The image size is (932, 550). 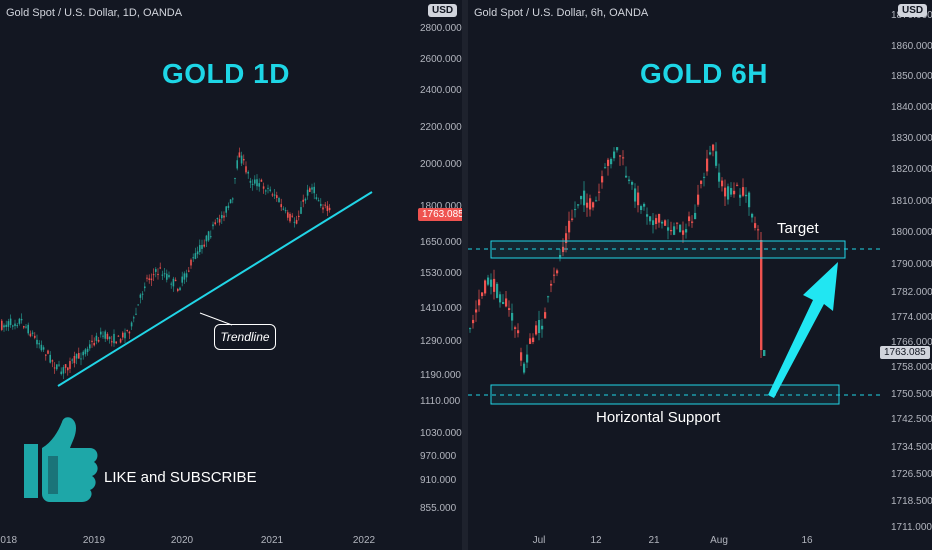 I want to click on y-axis-tick: 1110.000, so click(x=440, y=401).